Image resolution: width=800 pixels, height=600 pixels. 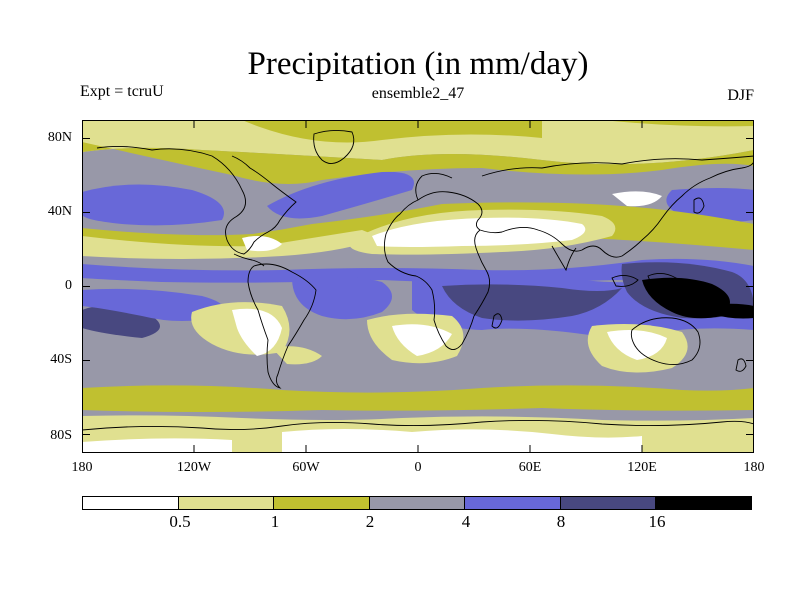 I want to click on experiment-label: Expt = tcruU, so click(x=122, y=91).